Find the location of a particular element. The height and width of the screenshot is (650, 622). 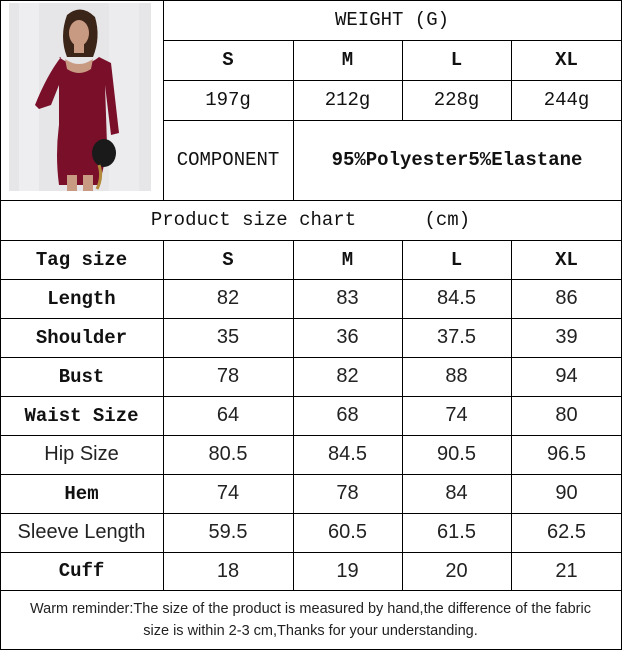

table-cell: 39 is located at coordinates (566, 338).